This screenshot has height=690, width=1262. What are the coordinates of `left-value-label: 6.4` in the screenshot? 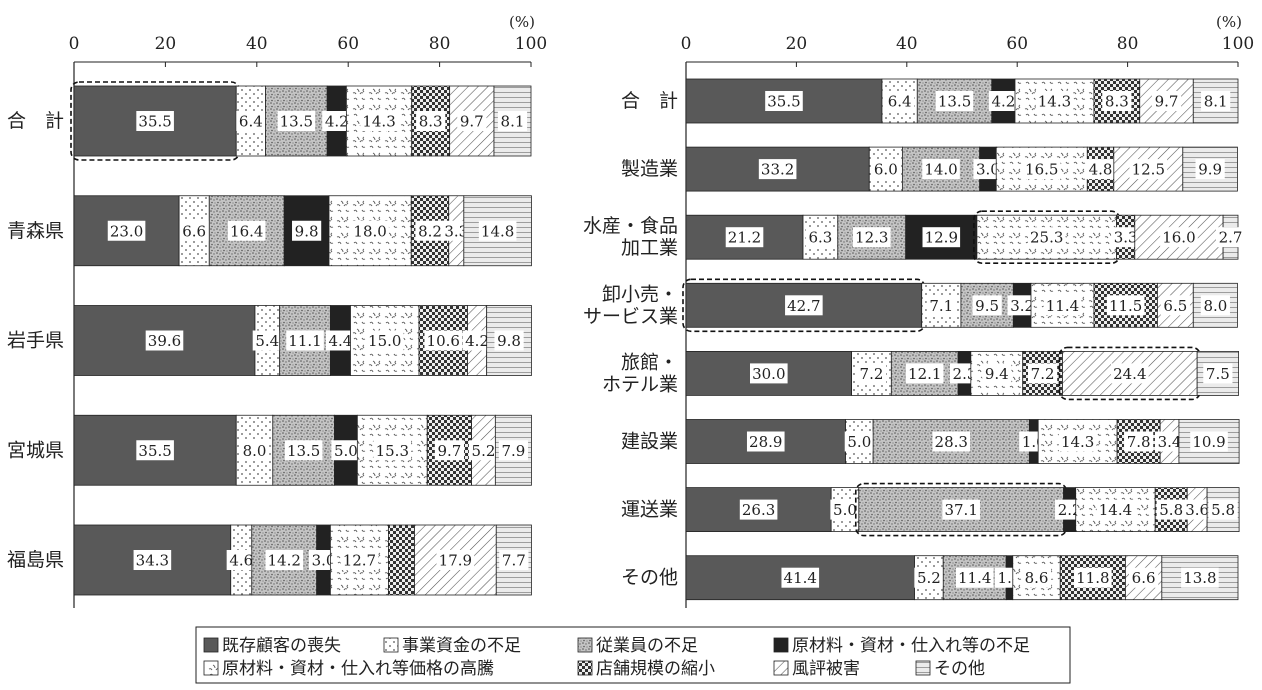 It's located at (251, 122).